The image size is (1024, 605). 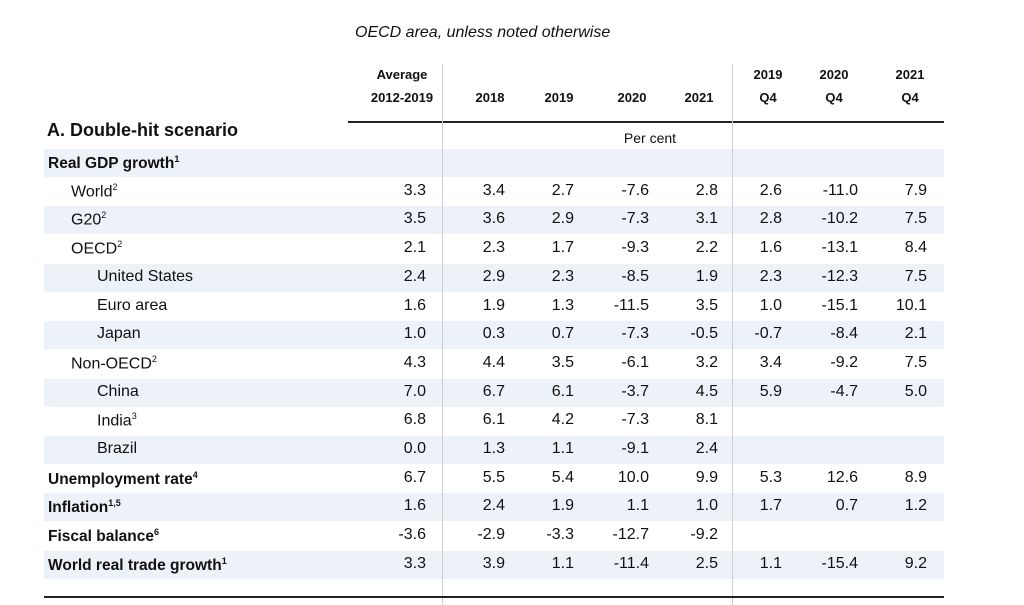 I want to click on table-cell: 7.9, so click(x=915, y=190).